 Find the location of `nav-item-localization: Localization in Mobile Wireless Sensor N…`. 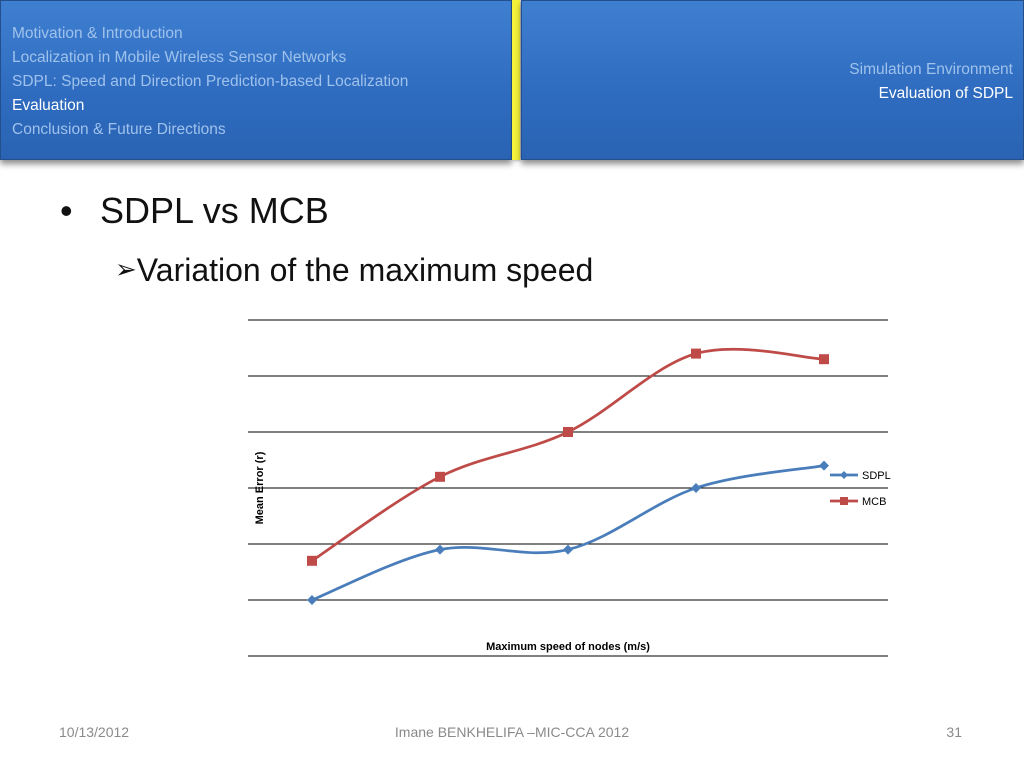

nav-item-localization: Localization in Mobile Wireless Sensor N… is located at coordinates (179, 57).